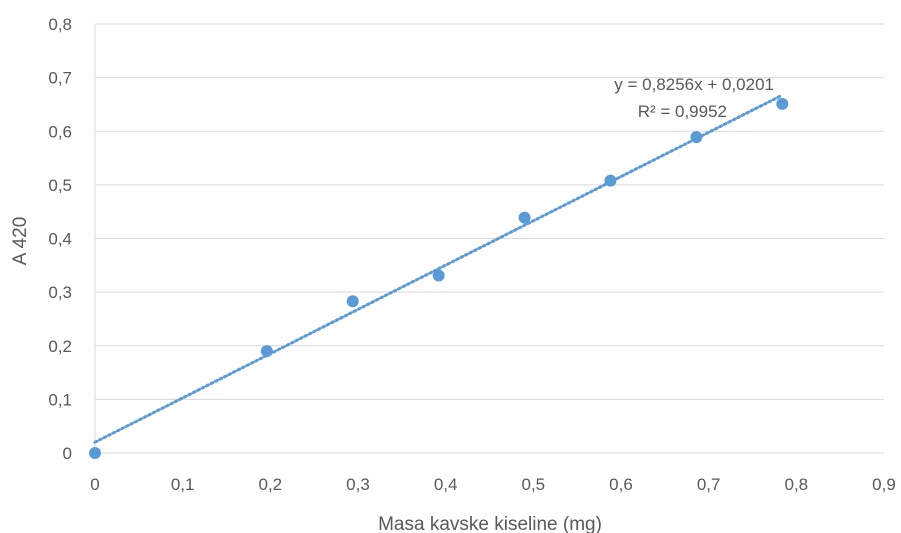  Describe the element at coordinates (271, 484) in the screenshot. I see `x-tick-label: 0,2` at that location.